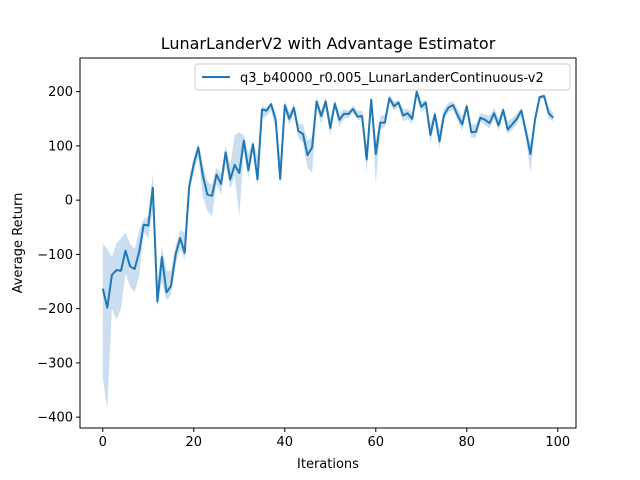  Describe the element at coordinates (60, 146) in the screenshot. I see `y-tick-label: 100` at that location.